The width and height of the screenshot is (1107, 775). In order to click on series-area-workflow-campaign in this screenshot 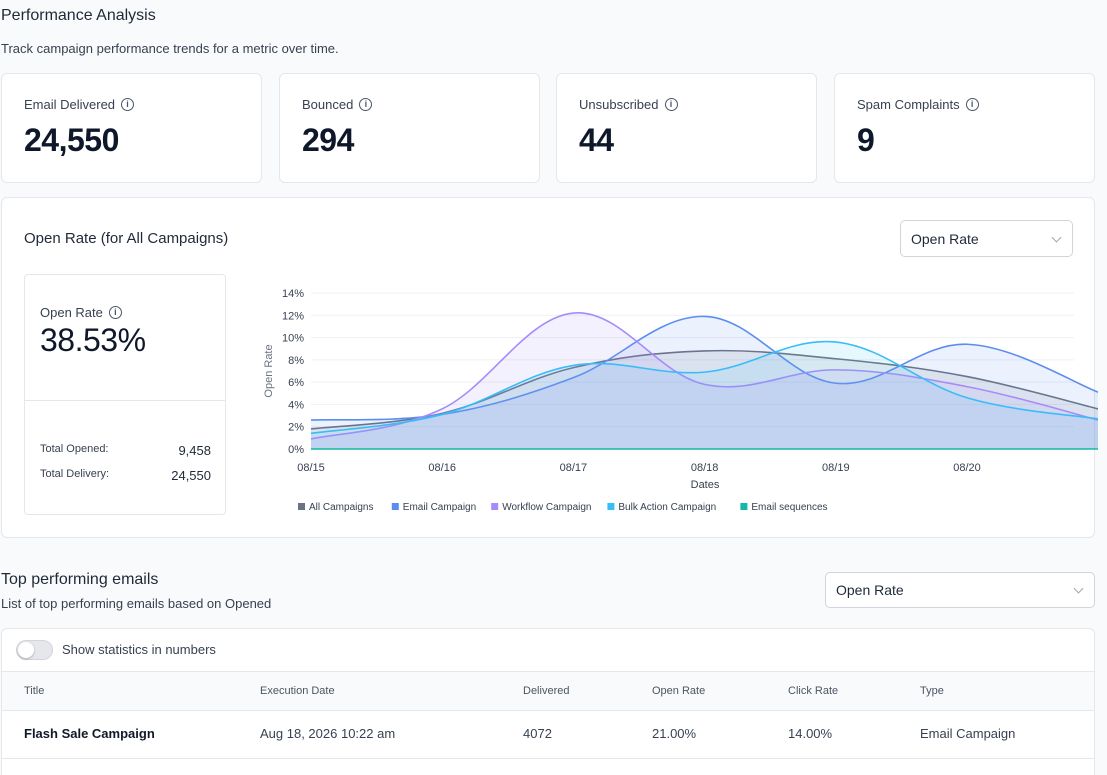, I will do `click(704, 381)`.